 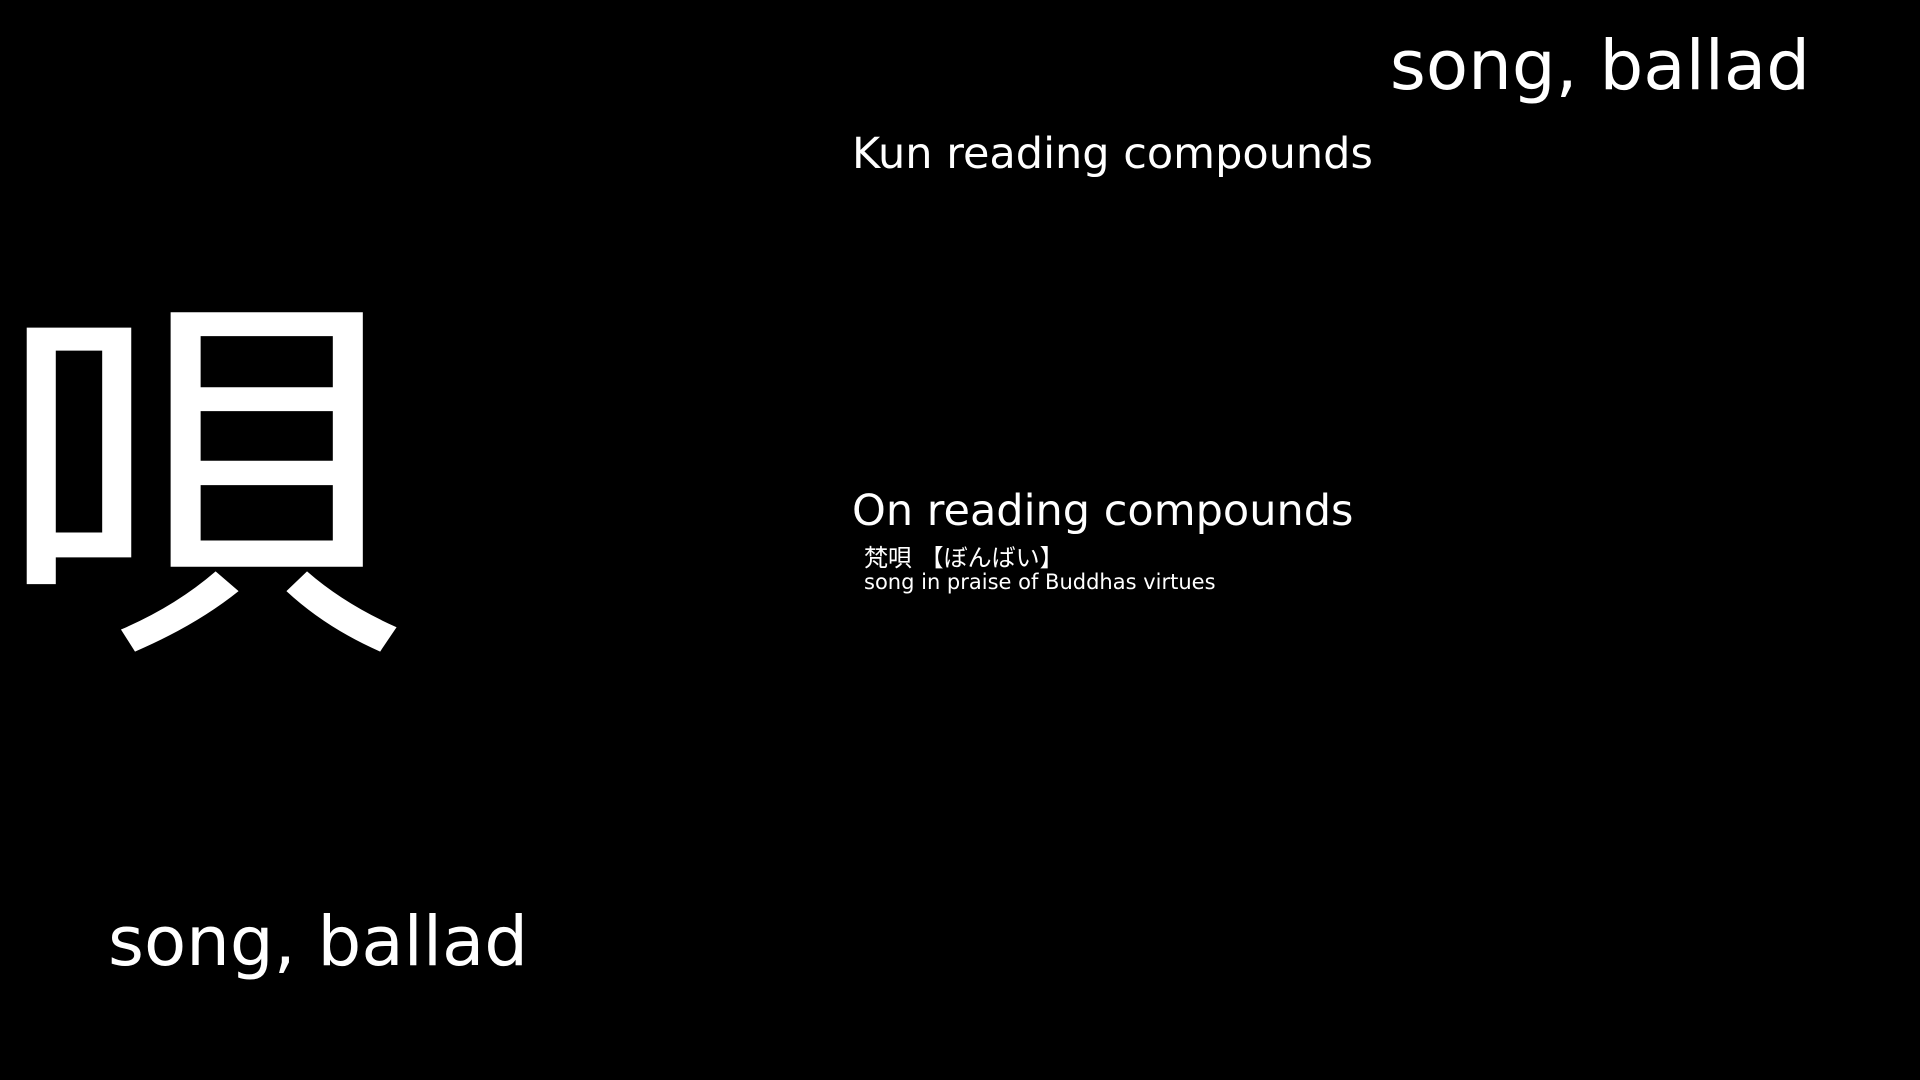 I want to click on kanji-uta-glyph, so click(x=211, y=482).